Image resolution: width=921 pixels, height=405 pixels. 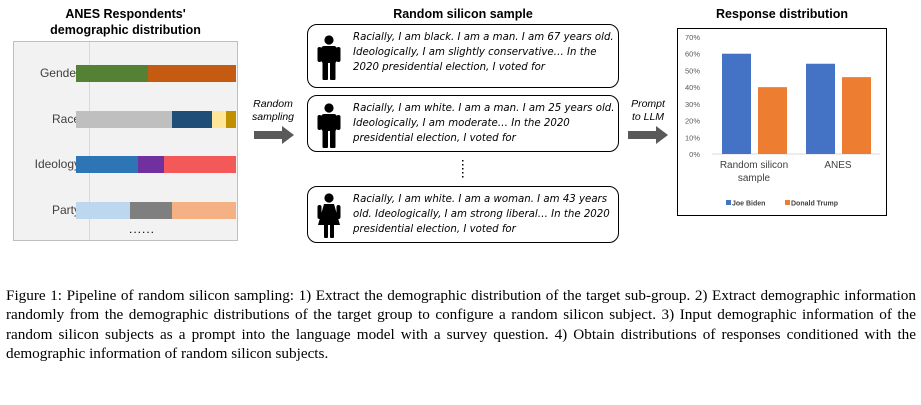 What do you see at coordinates (329, 215) in the screenshot?
I see `woman-person-icon` at bounding box center [329, 215].